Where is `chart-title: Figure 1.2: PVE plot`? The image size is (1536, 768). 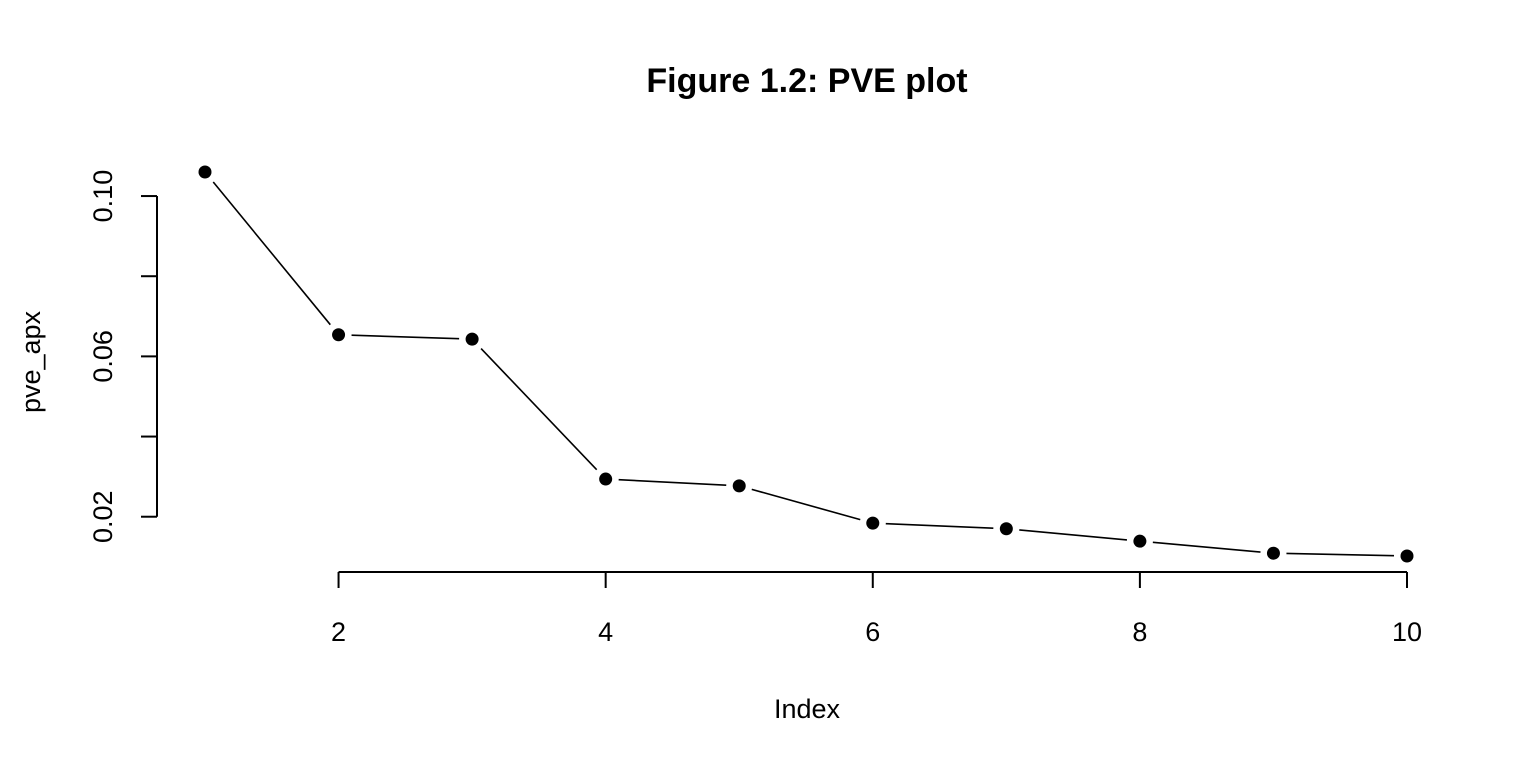 chart-title: Figure 1.2: PVE plot is located at coordinates (806, 81).